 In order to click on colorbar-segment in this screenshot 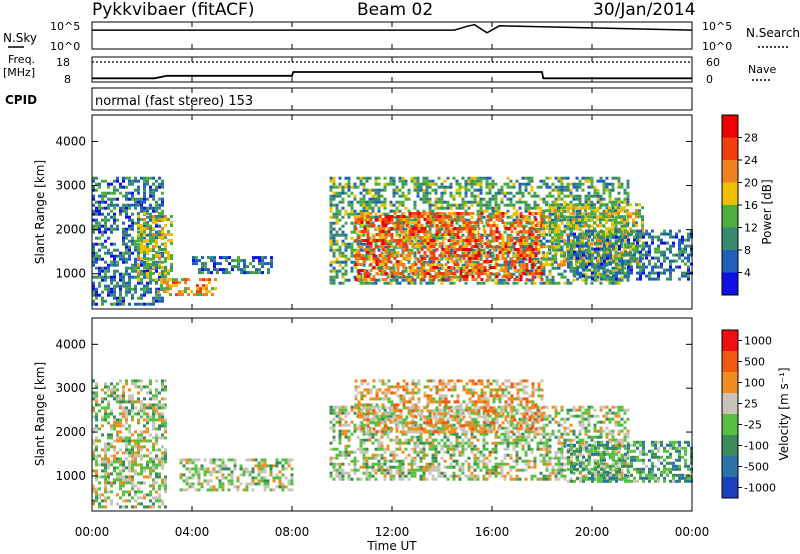, I will do `click(730, 171)`.